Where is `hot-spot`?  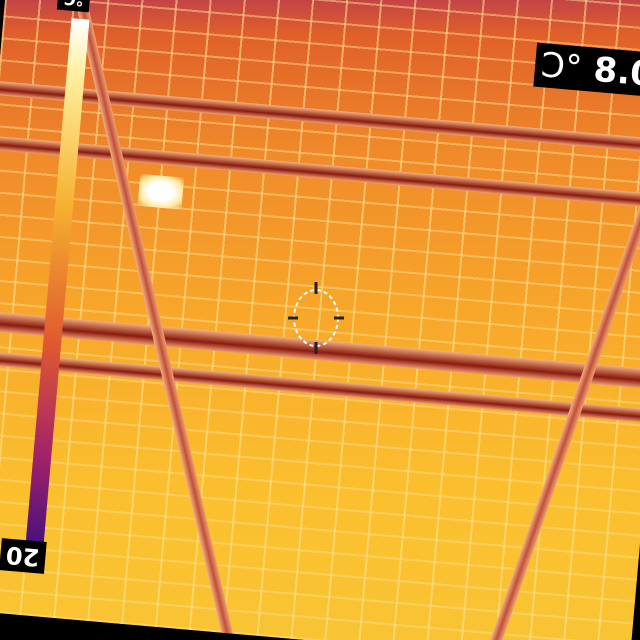 hot-spot is located at coordinates (161, 191).